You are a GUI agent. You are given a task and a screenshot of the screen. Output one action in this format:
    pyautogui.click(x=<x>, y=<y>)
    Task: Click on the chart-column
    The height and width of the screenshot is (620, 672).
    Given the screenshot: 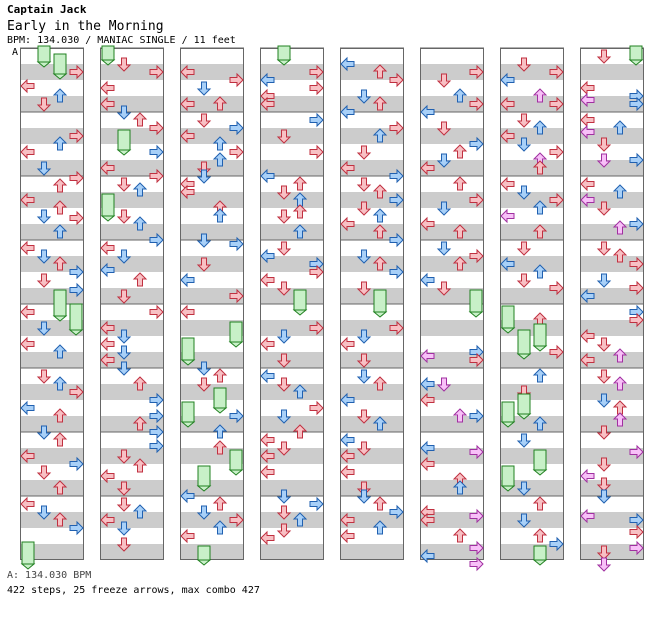 What is the action you would take?
    pyautogui.click(x=532, y=303)
    